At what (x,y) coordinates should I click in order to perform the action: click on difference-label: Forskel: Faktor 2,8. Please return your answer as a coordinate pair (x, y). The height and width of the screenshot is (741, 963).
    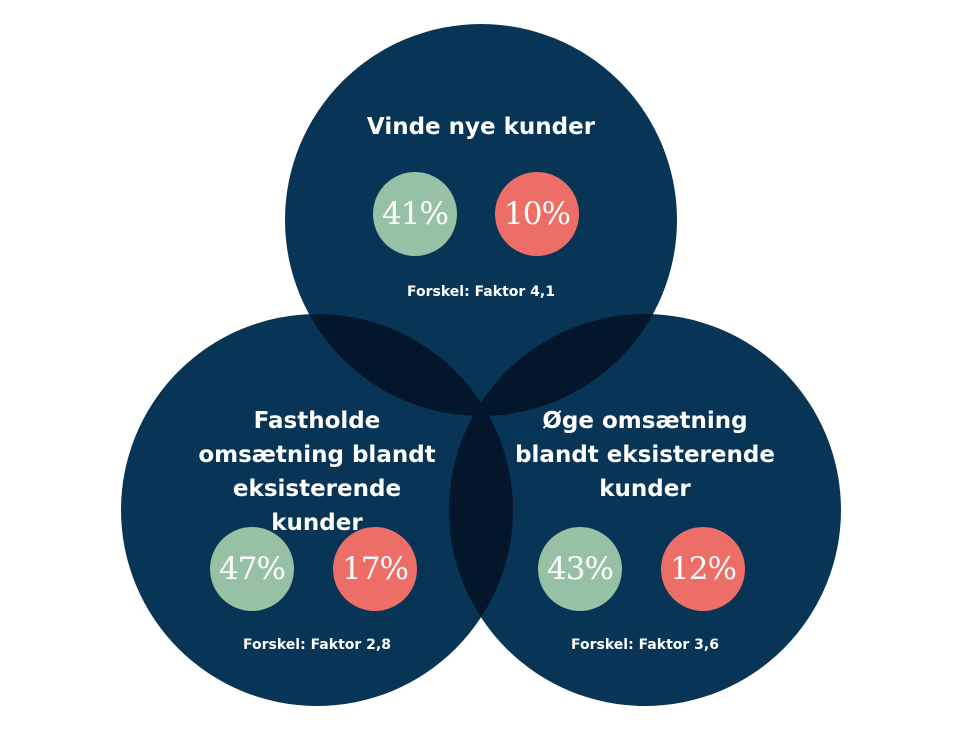
    Looking at the image, I should click on (317, 645).